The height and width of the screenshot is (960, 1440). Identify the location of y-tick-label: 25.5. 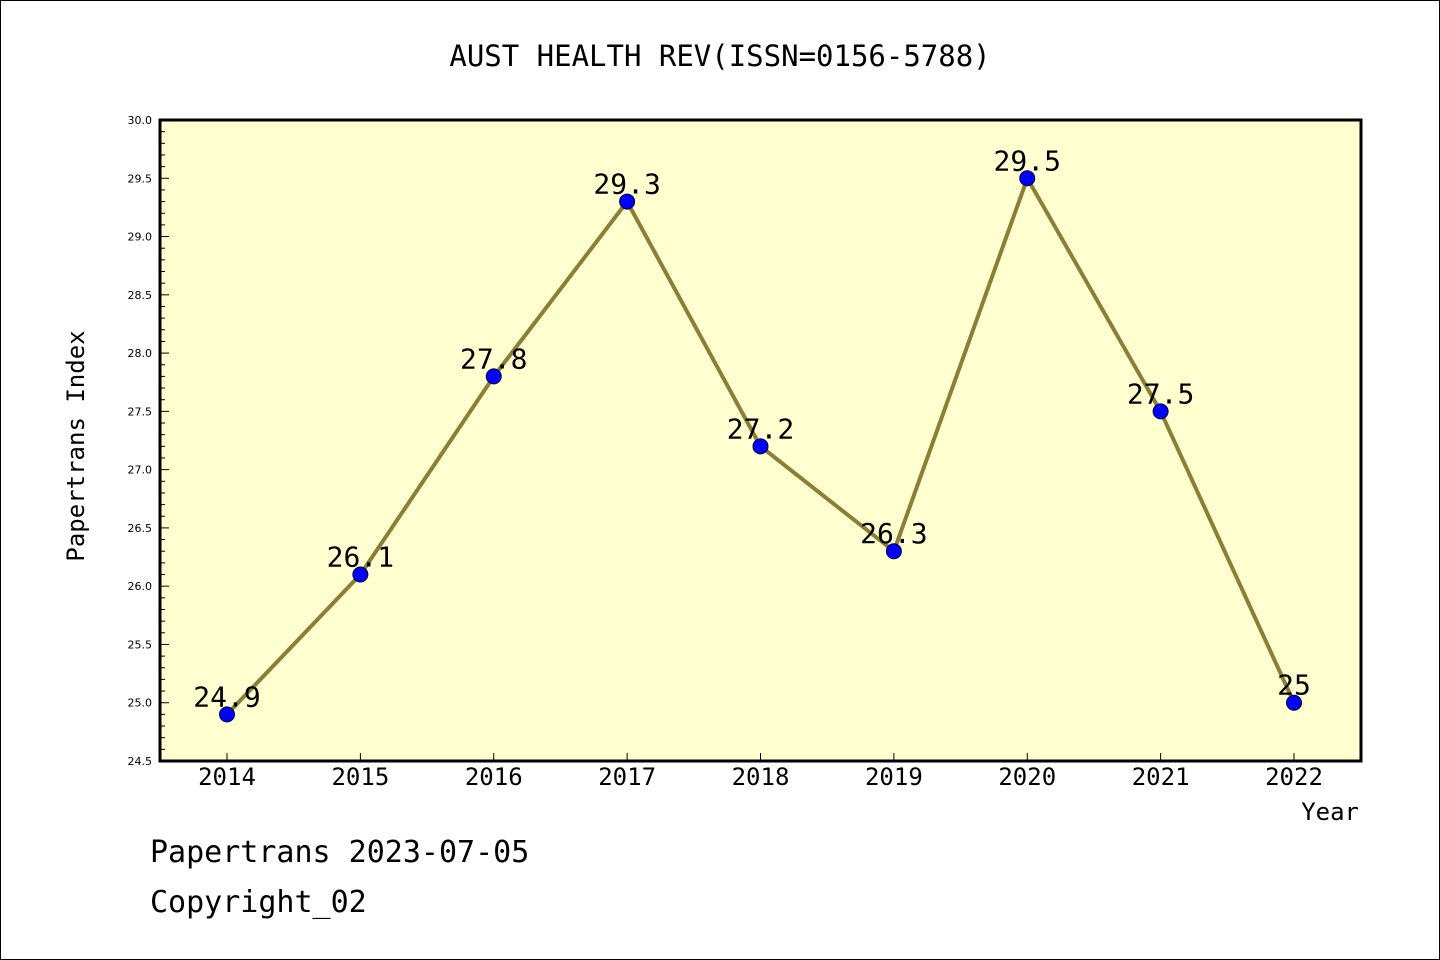
(140, 644).